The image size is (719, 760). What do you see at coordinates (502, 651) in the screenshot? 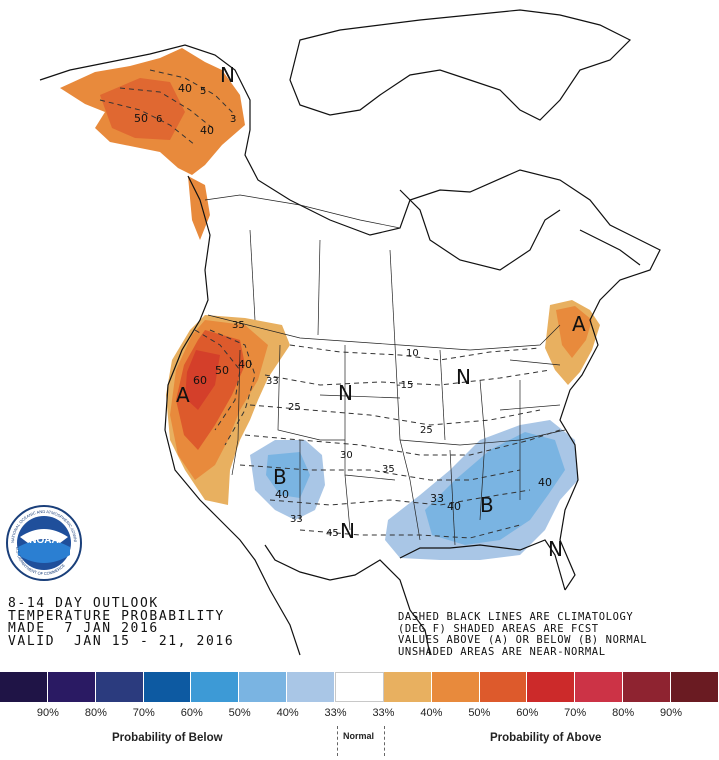
I see `legend-note-line-4: UNSHADED AREAS ARE NEAR-NORMAL` at bounding box center [502, 651].